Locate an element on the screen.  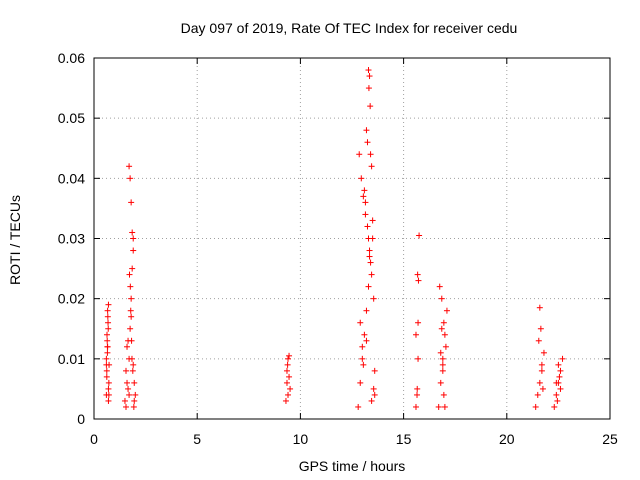
y-axis-label: ROTI / TECUs is located at coordinates (15, 240).